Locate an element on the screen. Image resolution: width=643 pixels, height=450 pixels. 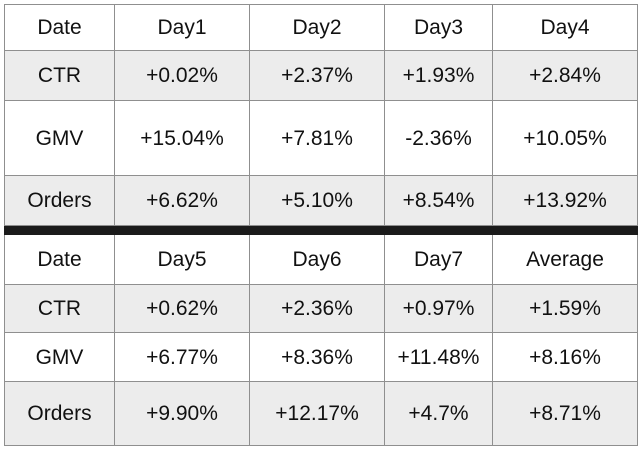
section-divider is located at coordinates (321, 230).